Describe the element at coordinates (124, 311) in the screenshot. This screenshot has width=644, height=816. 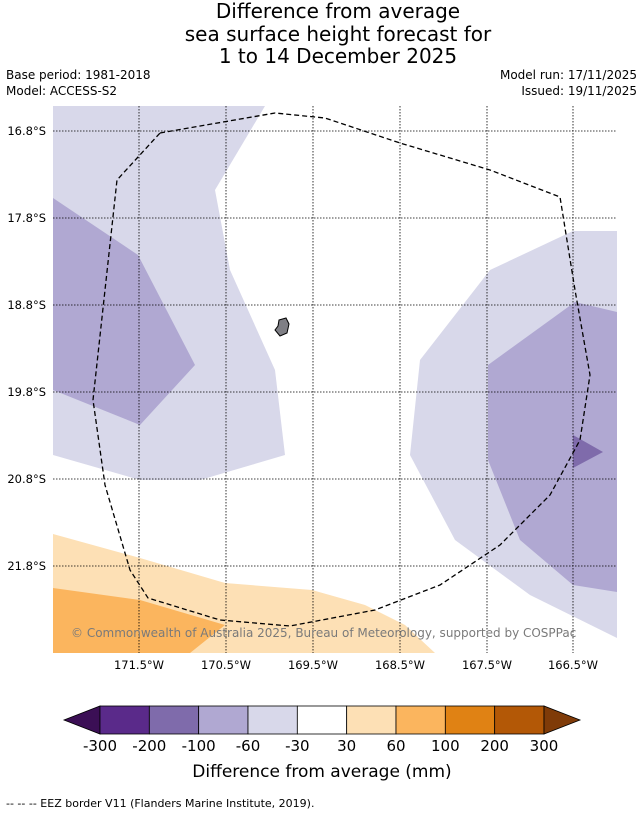
I see `anomaly-region-west-medium` at that location.